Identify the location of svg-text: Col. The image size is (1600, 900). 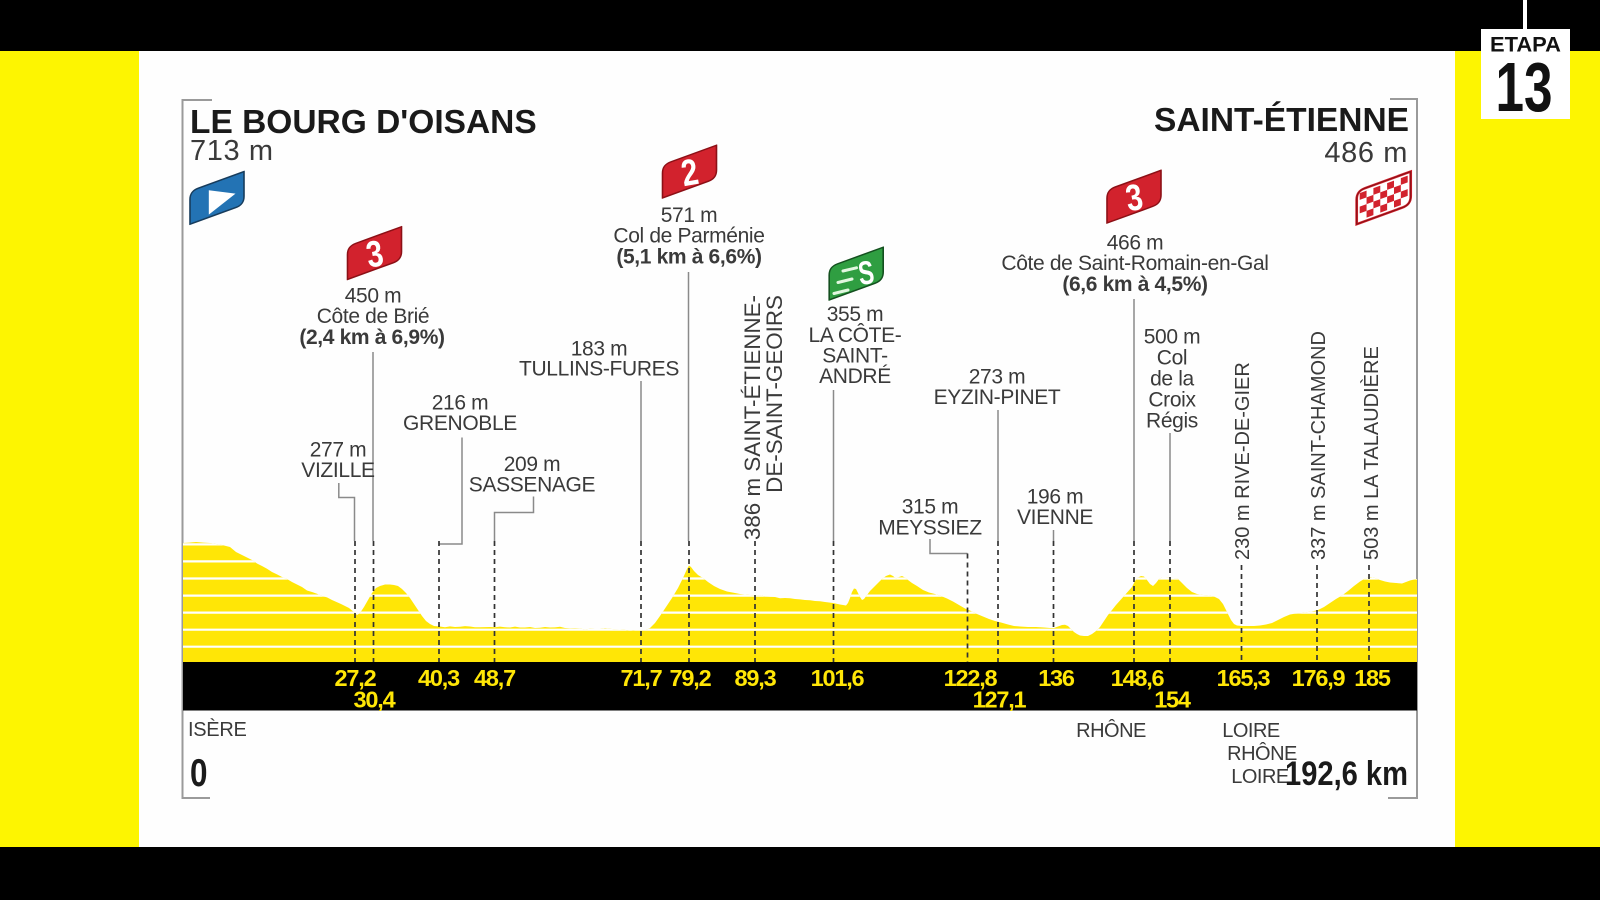
(1172, 358).